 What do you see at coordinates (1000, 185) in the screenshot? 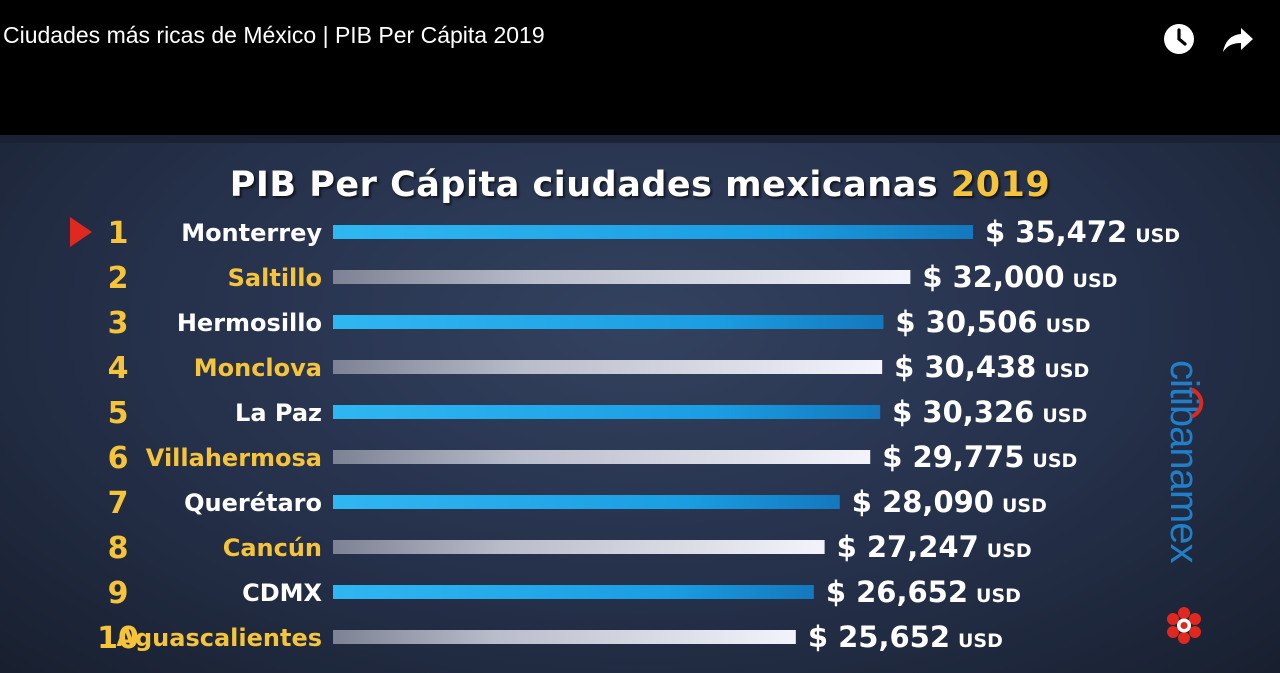
I see `chart-title-year: 2019` at bounding box center [1000, 185].